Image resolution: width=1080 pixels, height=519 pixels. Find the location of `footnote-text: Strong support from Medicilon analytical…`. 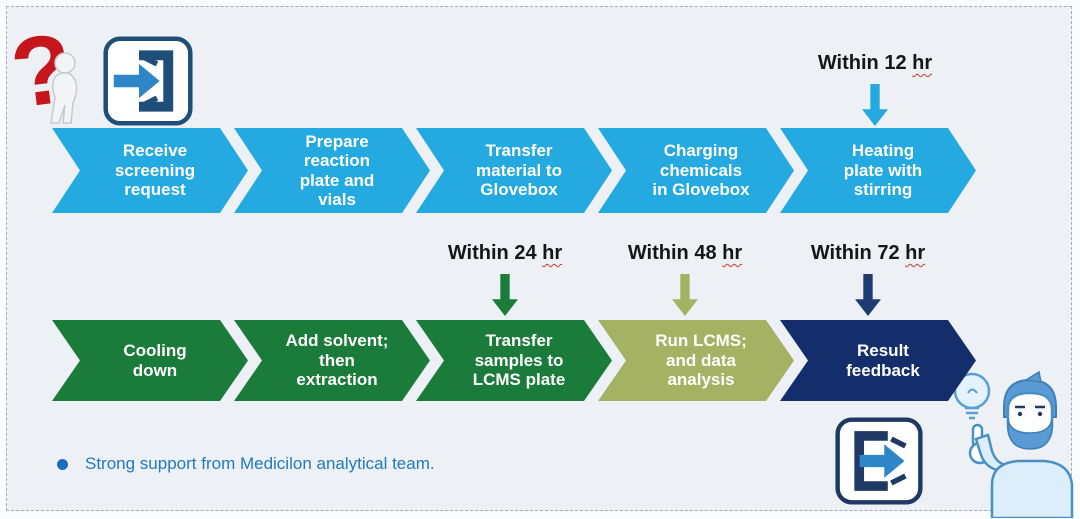

footnote-text: Strong support from Medicilon analytical… is located at coordinates (260, 463).